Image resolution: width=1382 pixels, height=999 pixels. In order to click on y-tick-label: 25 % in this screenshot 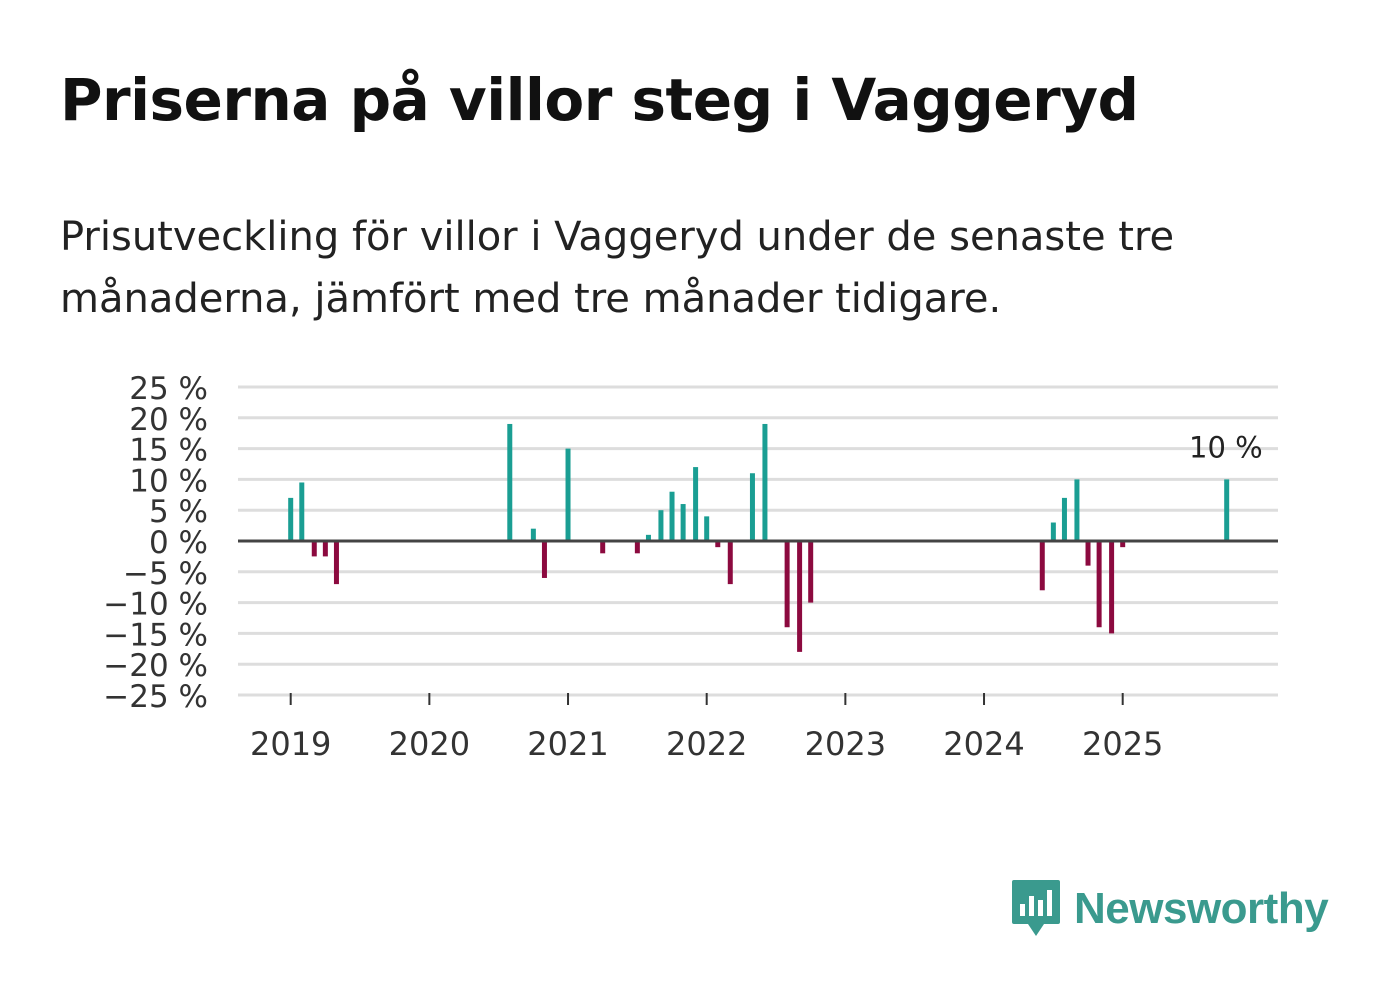, I will do `click(168, 389)`.